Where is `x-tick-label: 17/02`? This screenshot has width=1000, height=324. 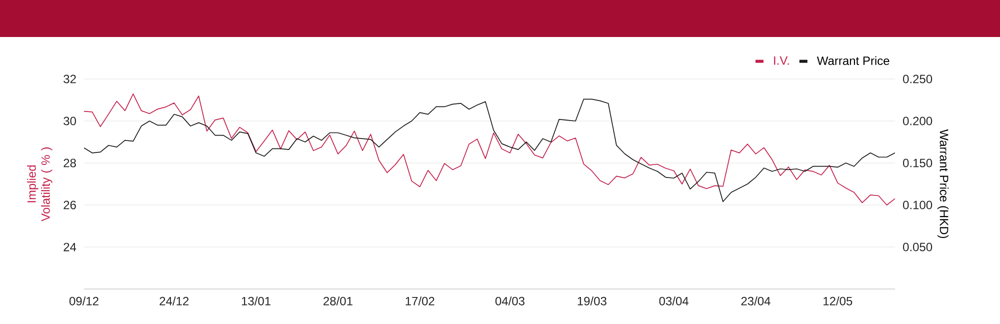
x-tick-label: 17/02 is located at coordinates (420, 301).